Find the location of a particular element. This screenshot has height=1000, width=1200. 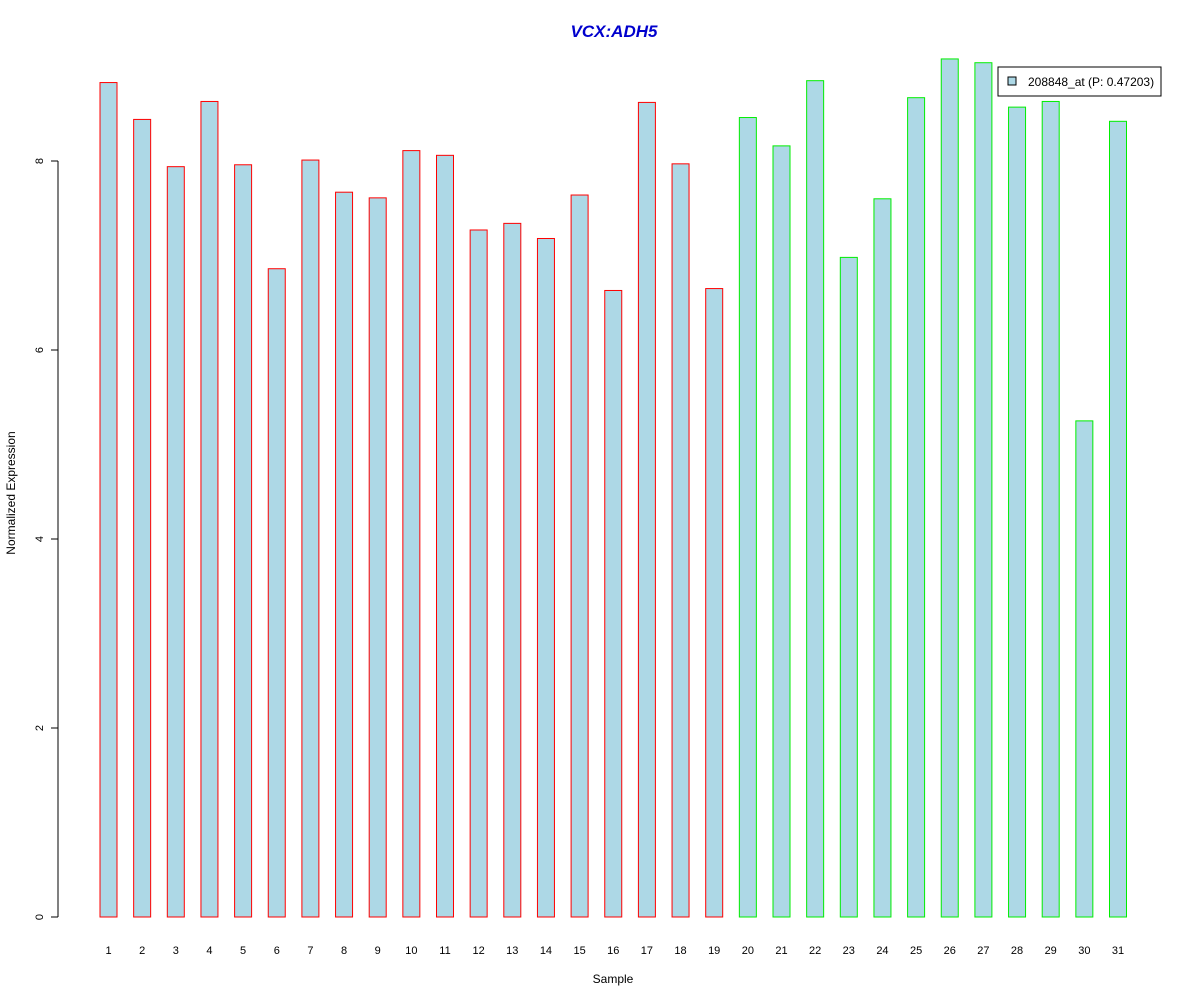

legend-box is located at coordinates (1079, 81).